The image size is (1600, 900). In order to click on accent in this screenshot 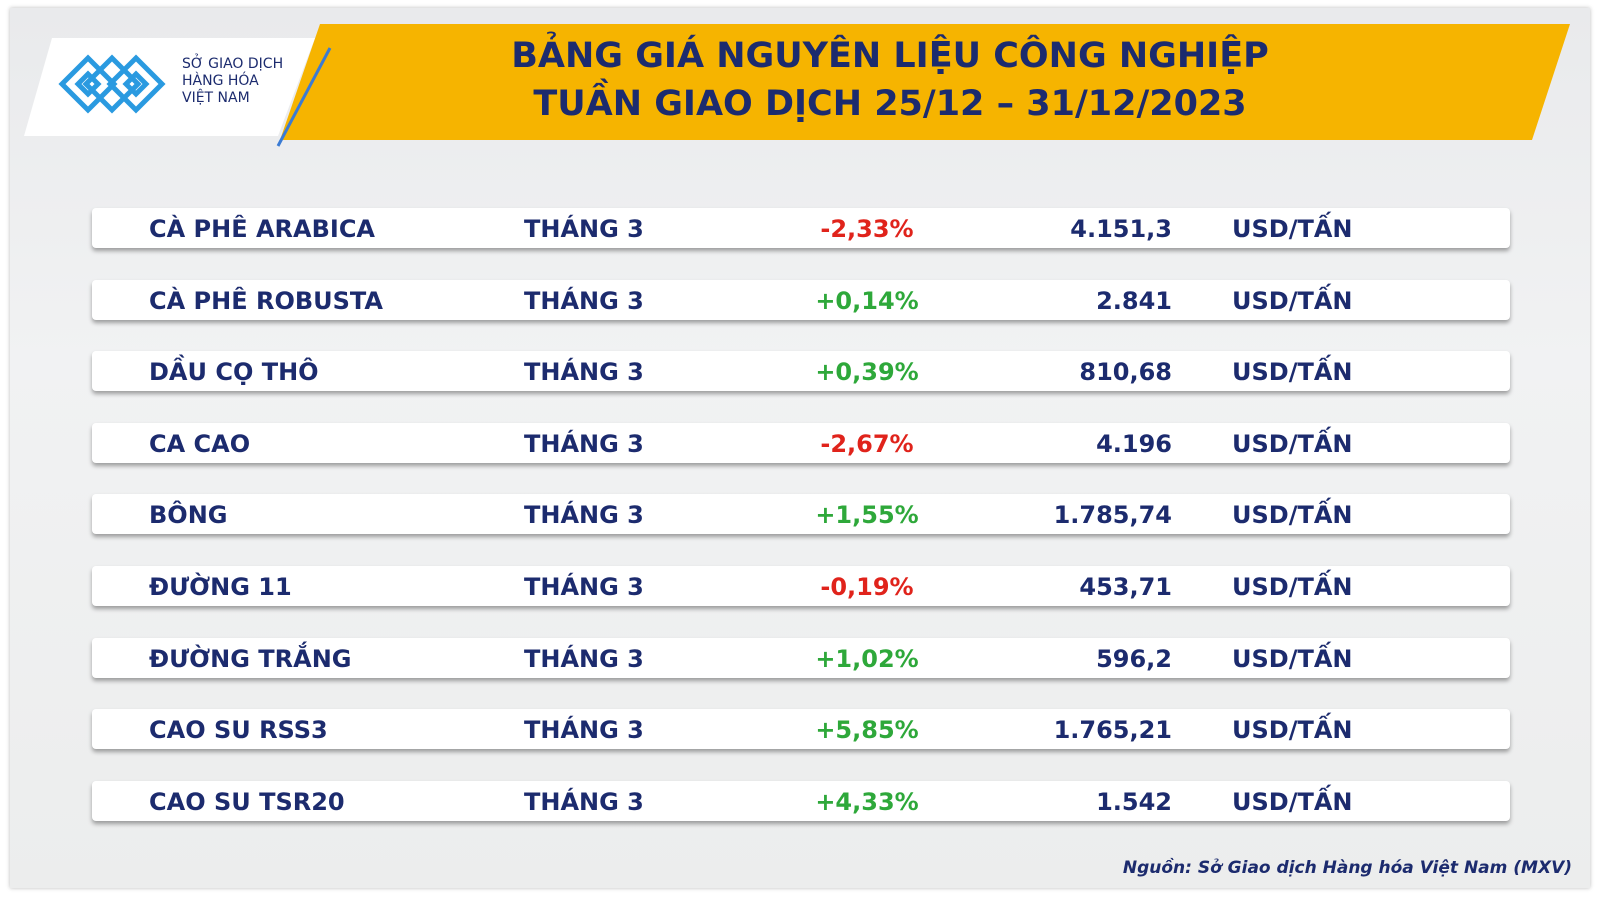, I will do `click(304, 97)`.